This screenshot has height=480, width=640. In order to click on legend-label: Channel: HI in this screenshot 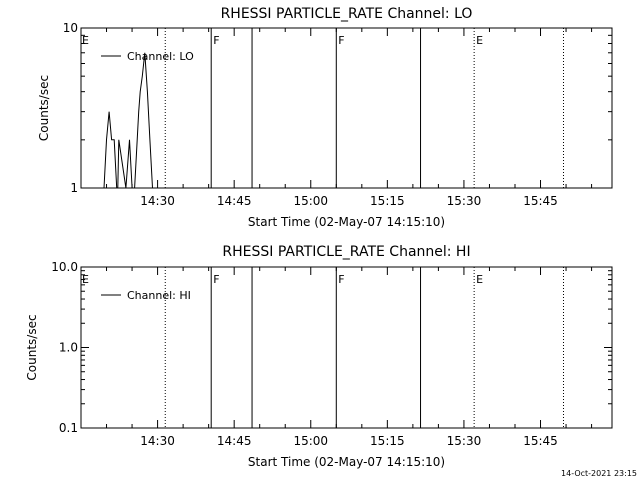, I will do `click(159, 295)`.